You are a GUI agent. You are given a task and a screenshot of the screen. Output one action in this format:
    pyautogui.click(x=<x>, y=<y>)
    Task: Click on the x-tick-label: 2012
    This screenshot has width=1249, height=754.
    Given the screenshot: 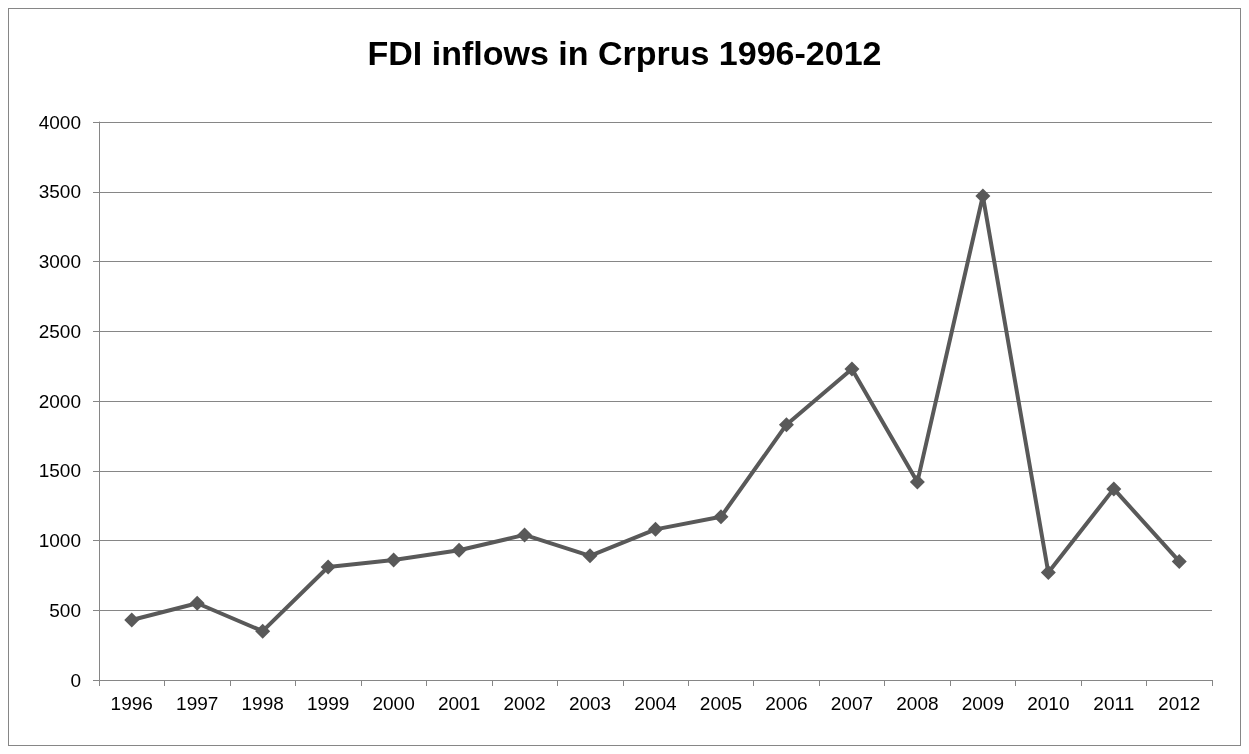 What is the action you would take?
    pyautogui.click(x=1179, y=703)
    